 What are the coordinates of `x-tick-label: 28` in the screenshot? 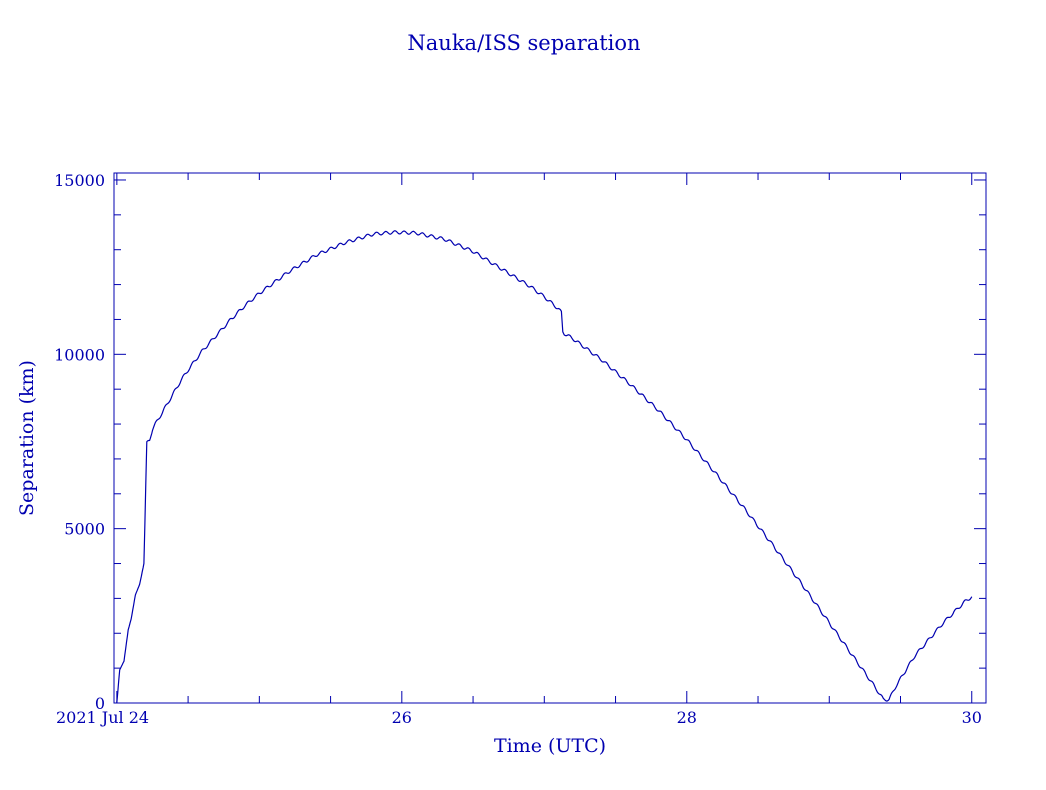 It's located at (687, 717).